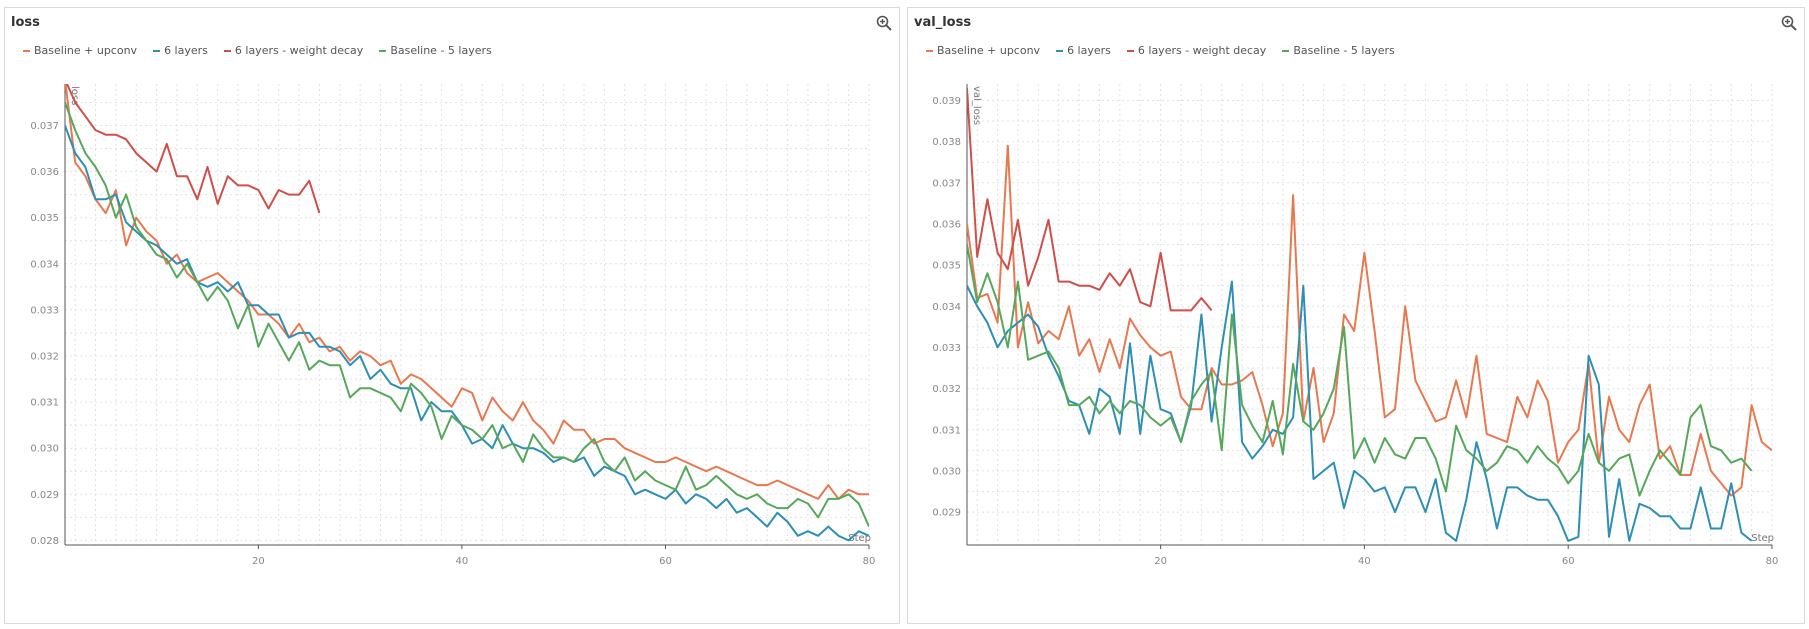 This screenshot has height=629, width=1809. What do you see at coordinates (946, 101) in the screenshot?
I see `y-tick-label: 0.039` at bounding box center [946, 101].